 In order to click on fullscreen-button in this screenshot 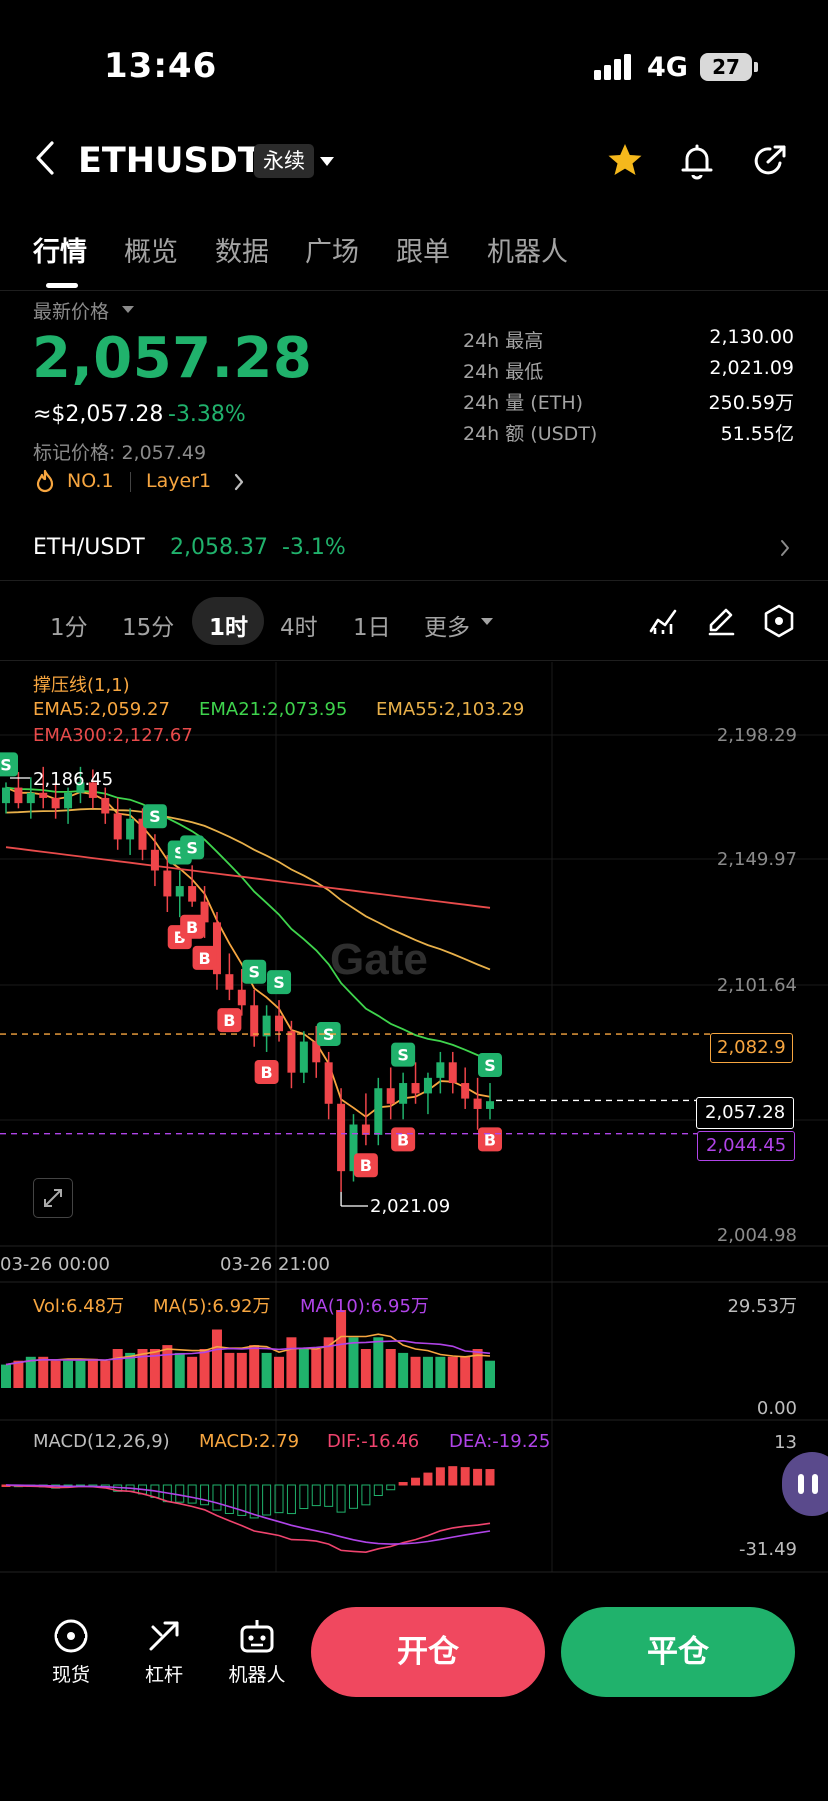, I will do `click(53, 1198)`.